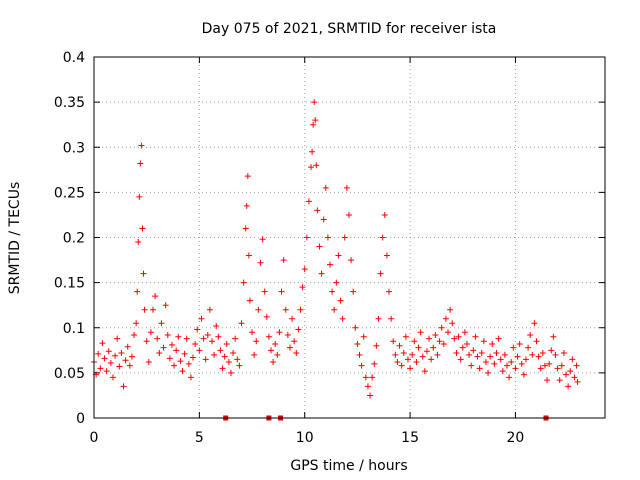 The width and height of the screenshot is (640, 480). Describe the element at coordinates (74, 58) in the screenshot. I see `y-tick-label: 0.4` at that location.